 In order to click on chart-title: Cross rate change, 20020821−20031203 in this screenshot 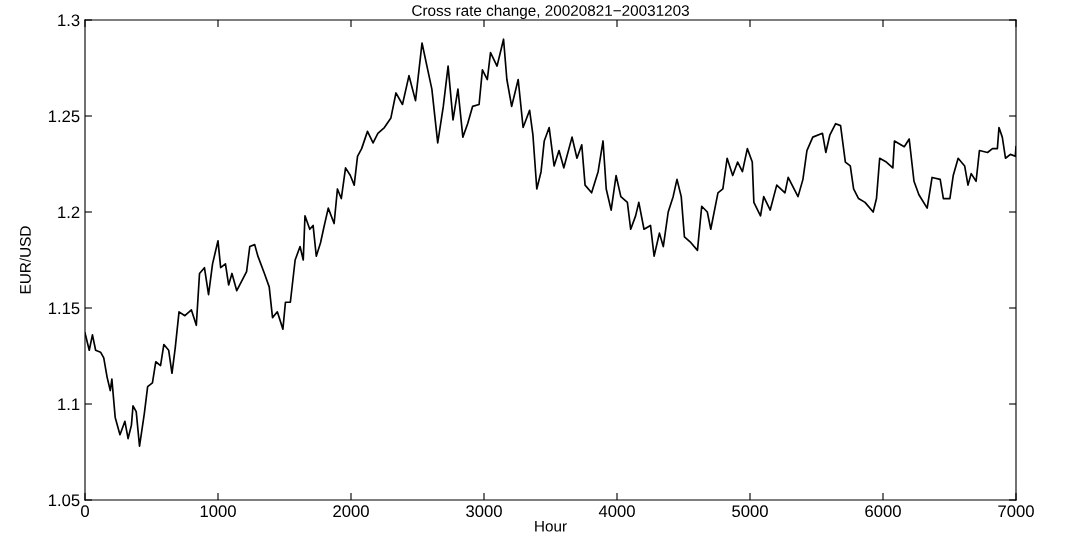, I will do `click(550, 11)`.